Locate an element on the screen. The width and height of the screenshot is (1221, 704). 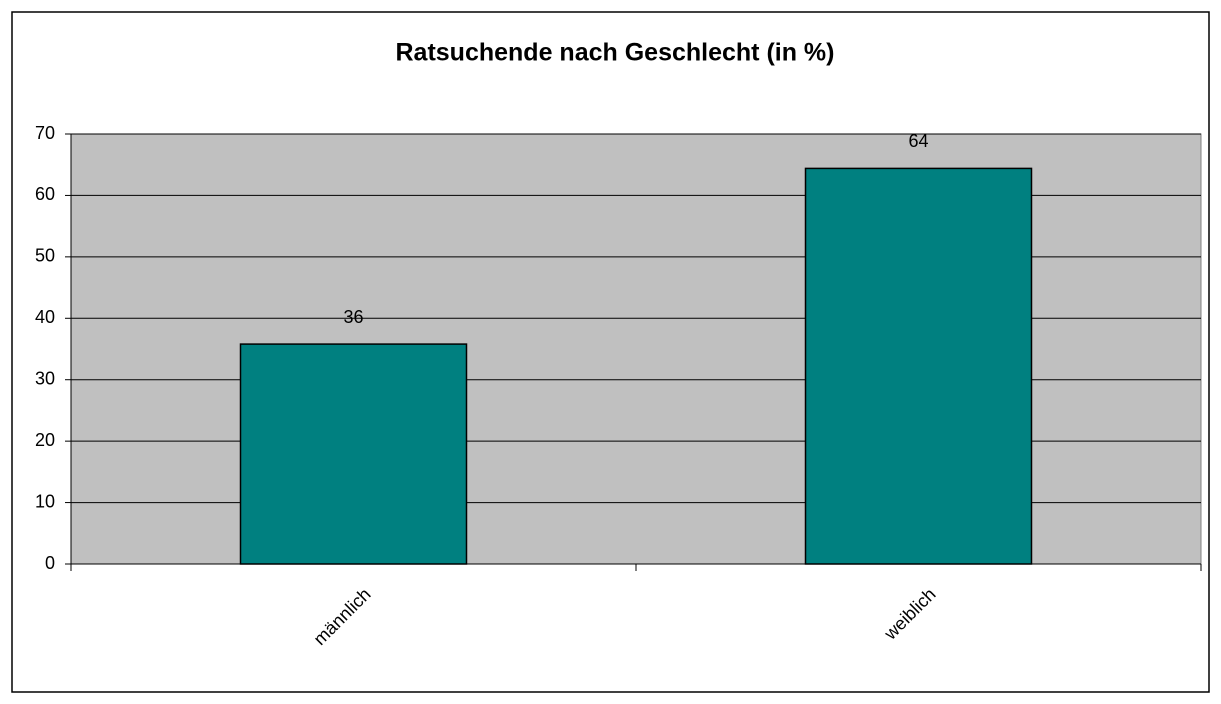
y-tick-label: 40 is located at coordinates (45, 317).